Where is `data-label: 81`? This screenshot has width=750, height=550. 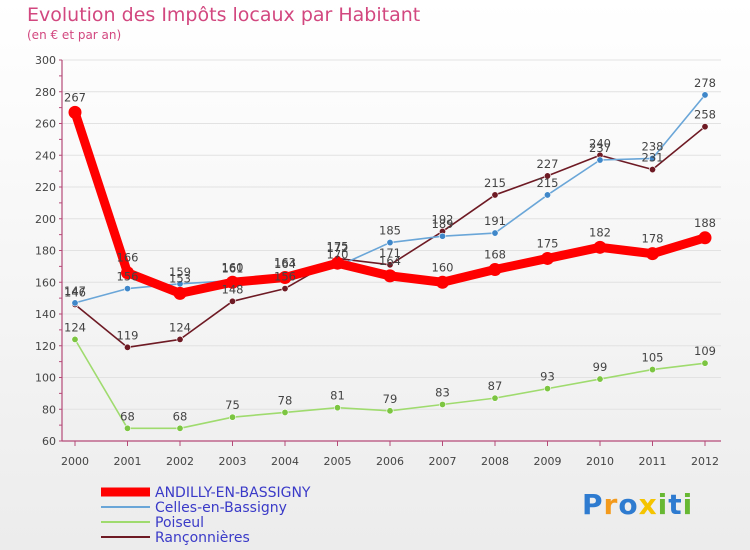 data-label: 81 is located at coordinates (337, 396).